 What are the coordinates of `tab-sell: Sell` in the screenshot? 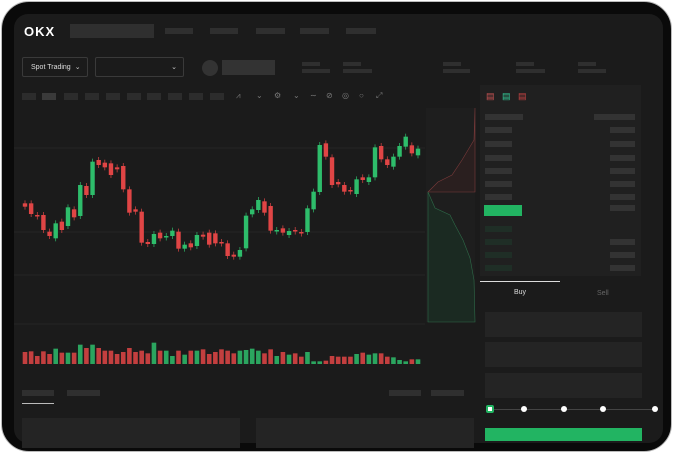 It's located at (603, 293).